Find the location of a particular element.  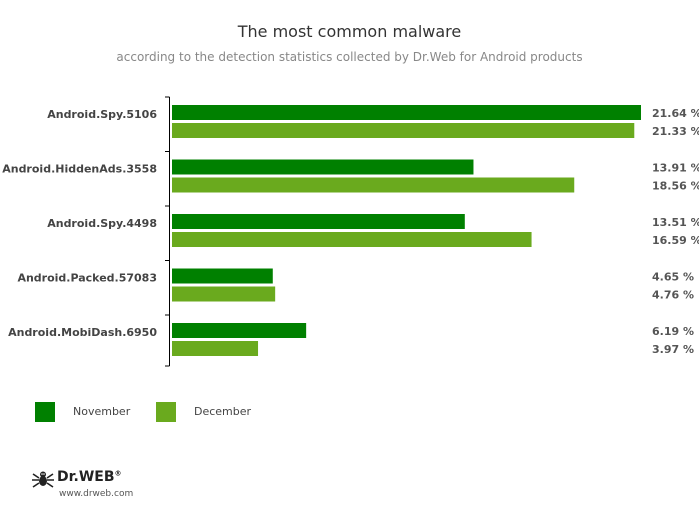

value-label-november: 21.64 % is located at coordinates (675, 113).